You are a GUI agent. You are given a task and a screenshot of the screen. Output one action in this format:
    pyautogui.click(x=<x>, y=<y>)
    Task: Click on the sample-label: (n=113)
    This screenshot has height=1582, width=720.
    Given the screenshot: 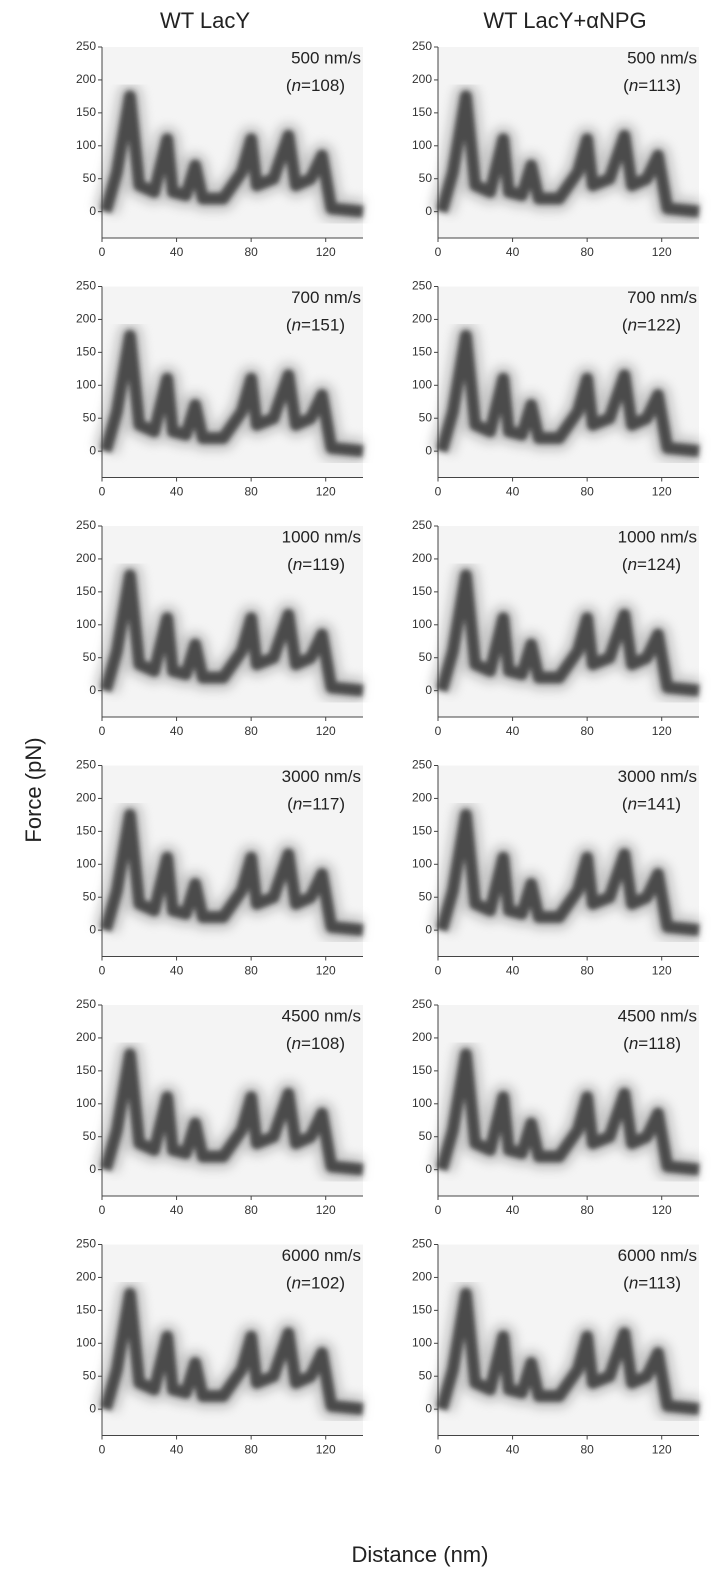 What is the action you would take?
    pyautogui.click(x=652, y=1283)
    